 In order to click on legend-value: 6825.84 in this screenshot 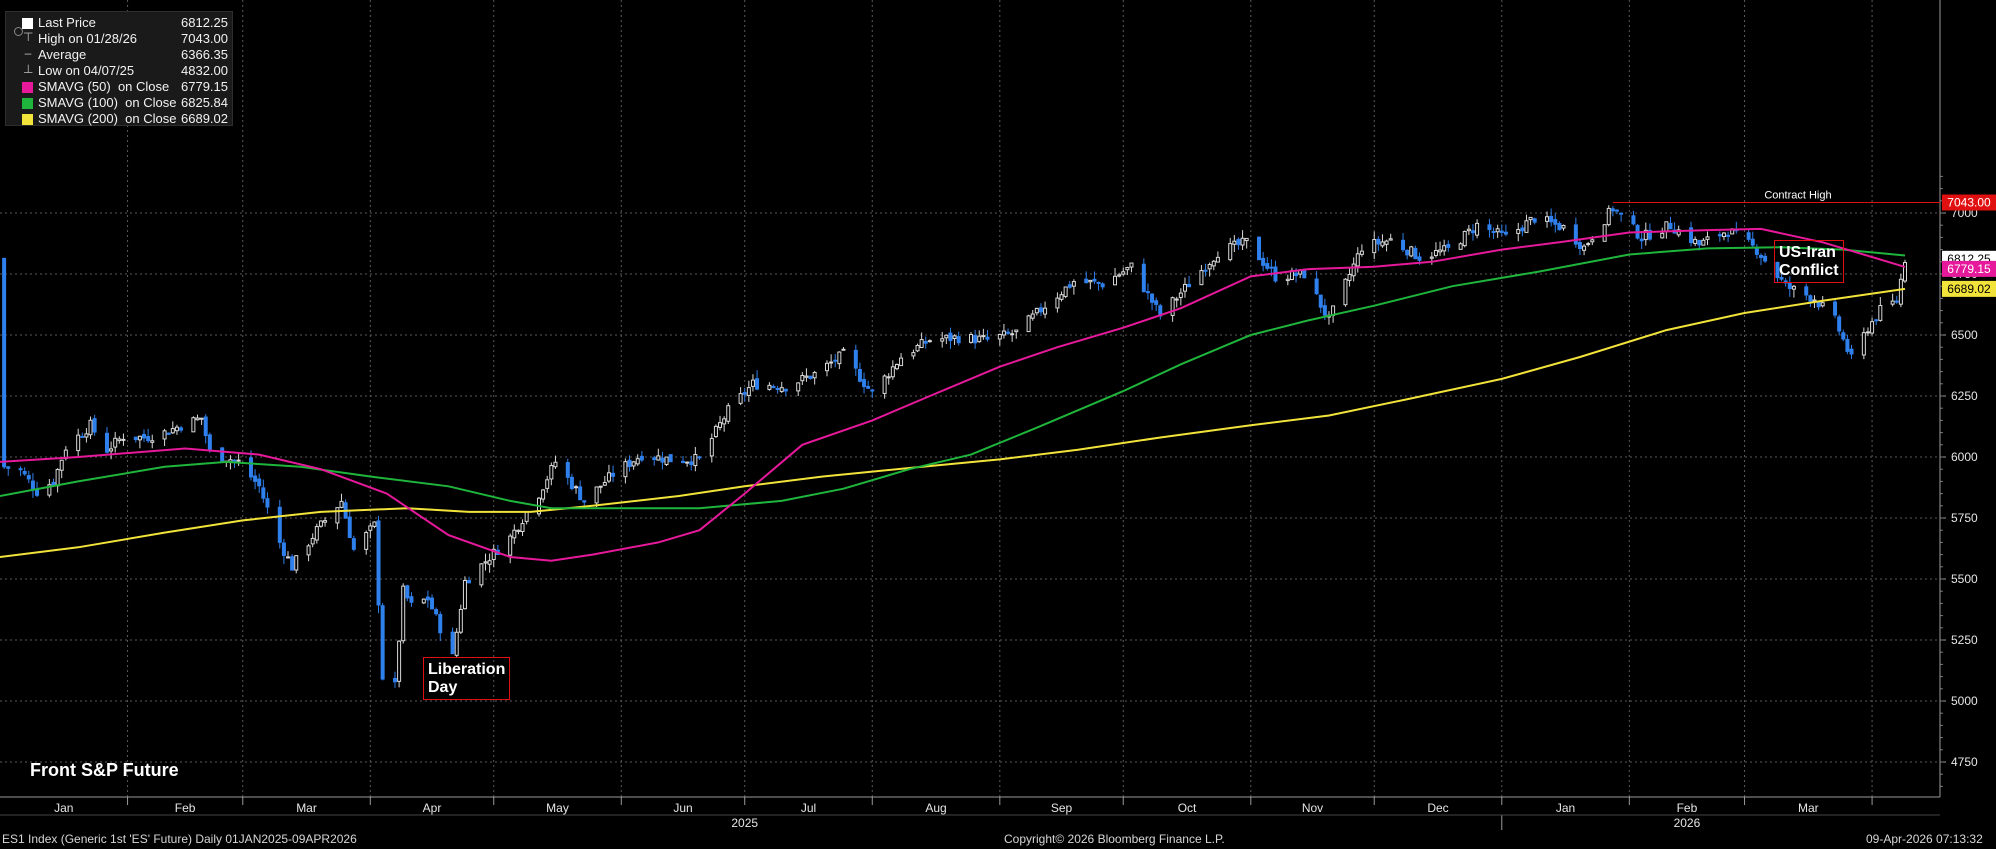, I will do `click(204, 102)`.